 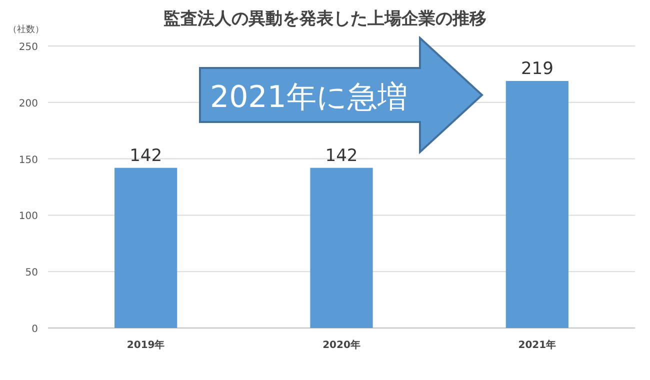 What do you see at coordinates (537, 68) in the screenshot?
I see `data-label: 219` at bounding box center [537, 68].